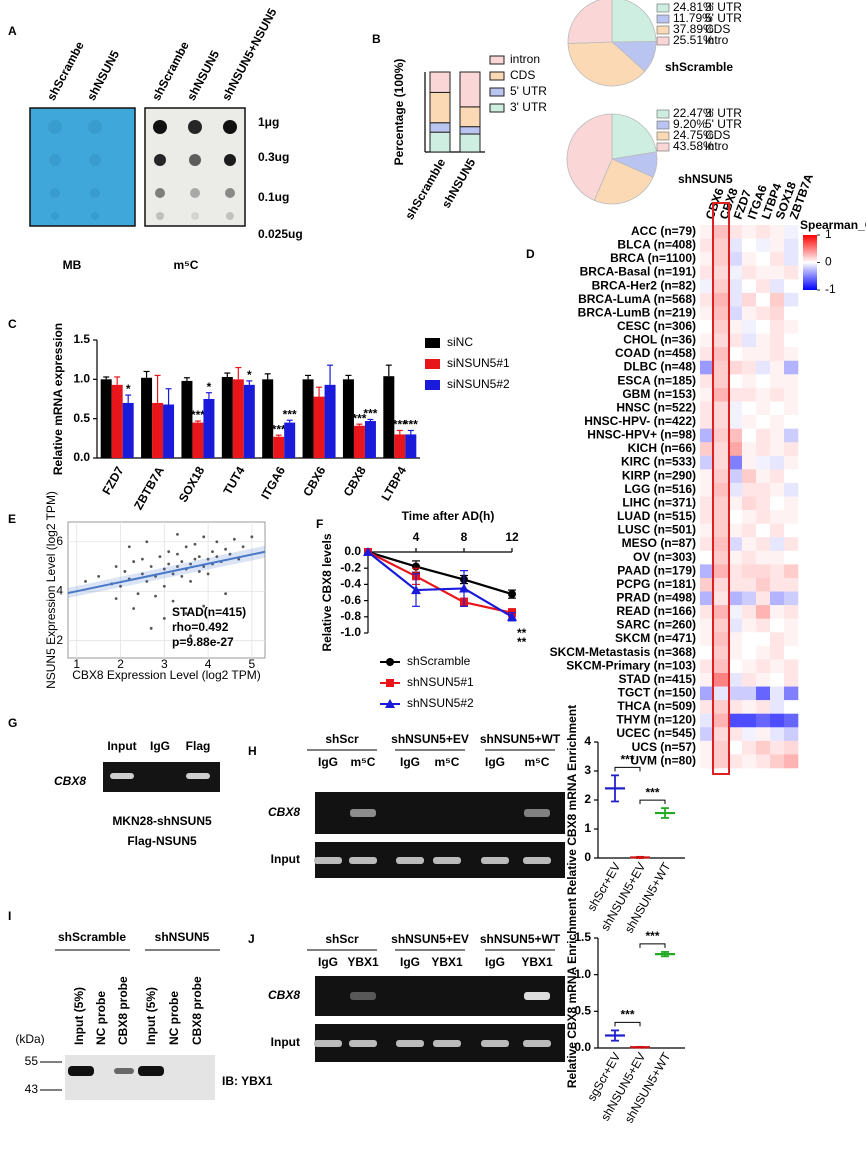 The height and width of the screenshot is (1150, 866). Describe the element at coordinates (186, 265) in the screenshot. I see `membrane-label: m⁵C` at that location.